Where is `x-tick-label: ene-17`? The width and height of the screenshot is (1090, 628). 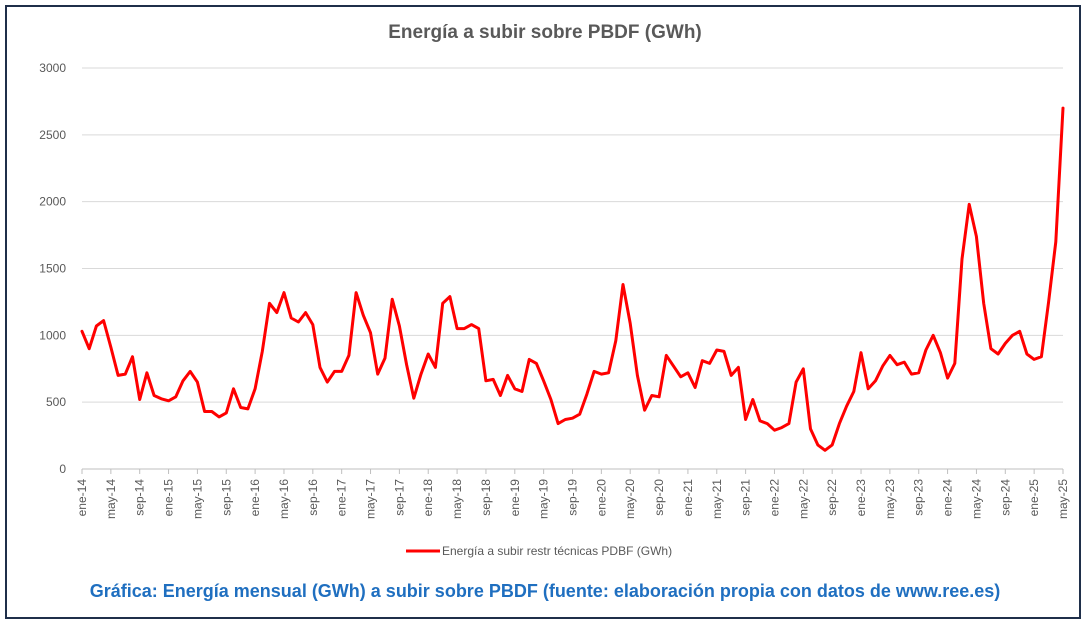 x-tick-label: ene-17 is located at coordinates (342, 498).